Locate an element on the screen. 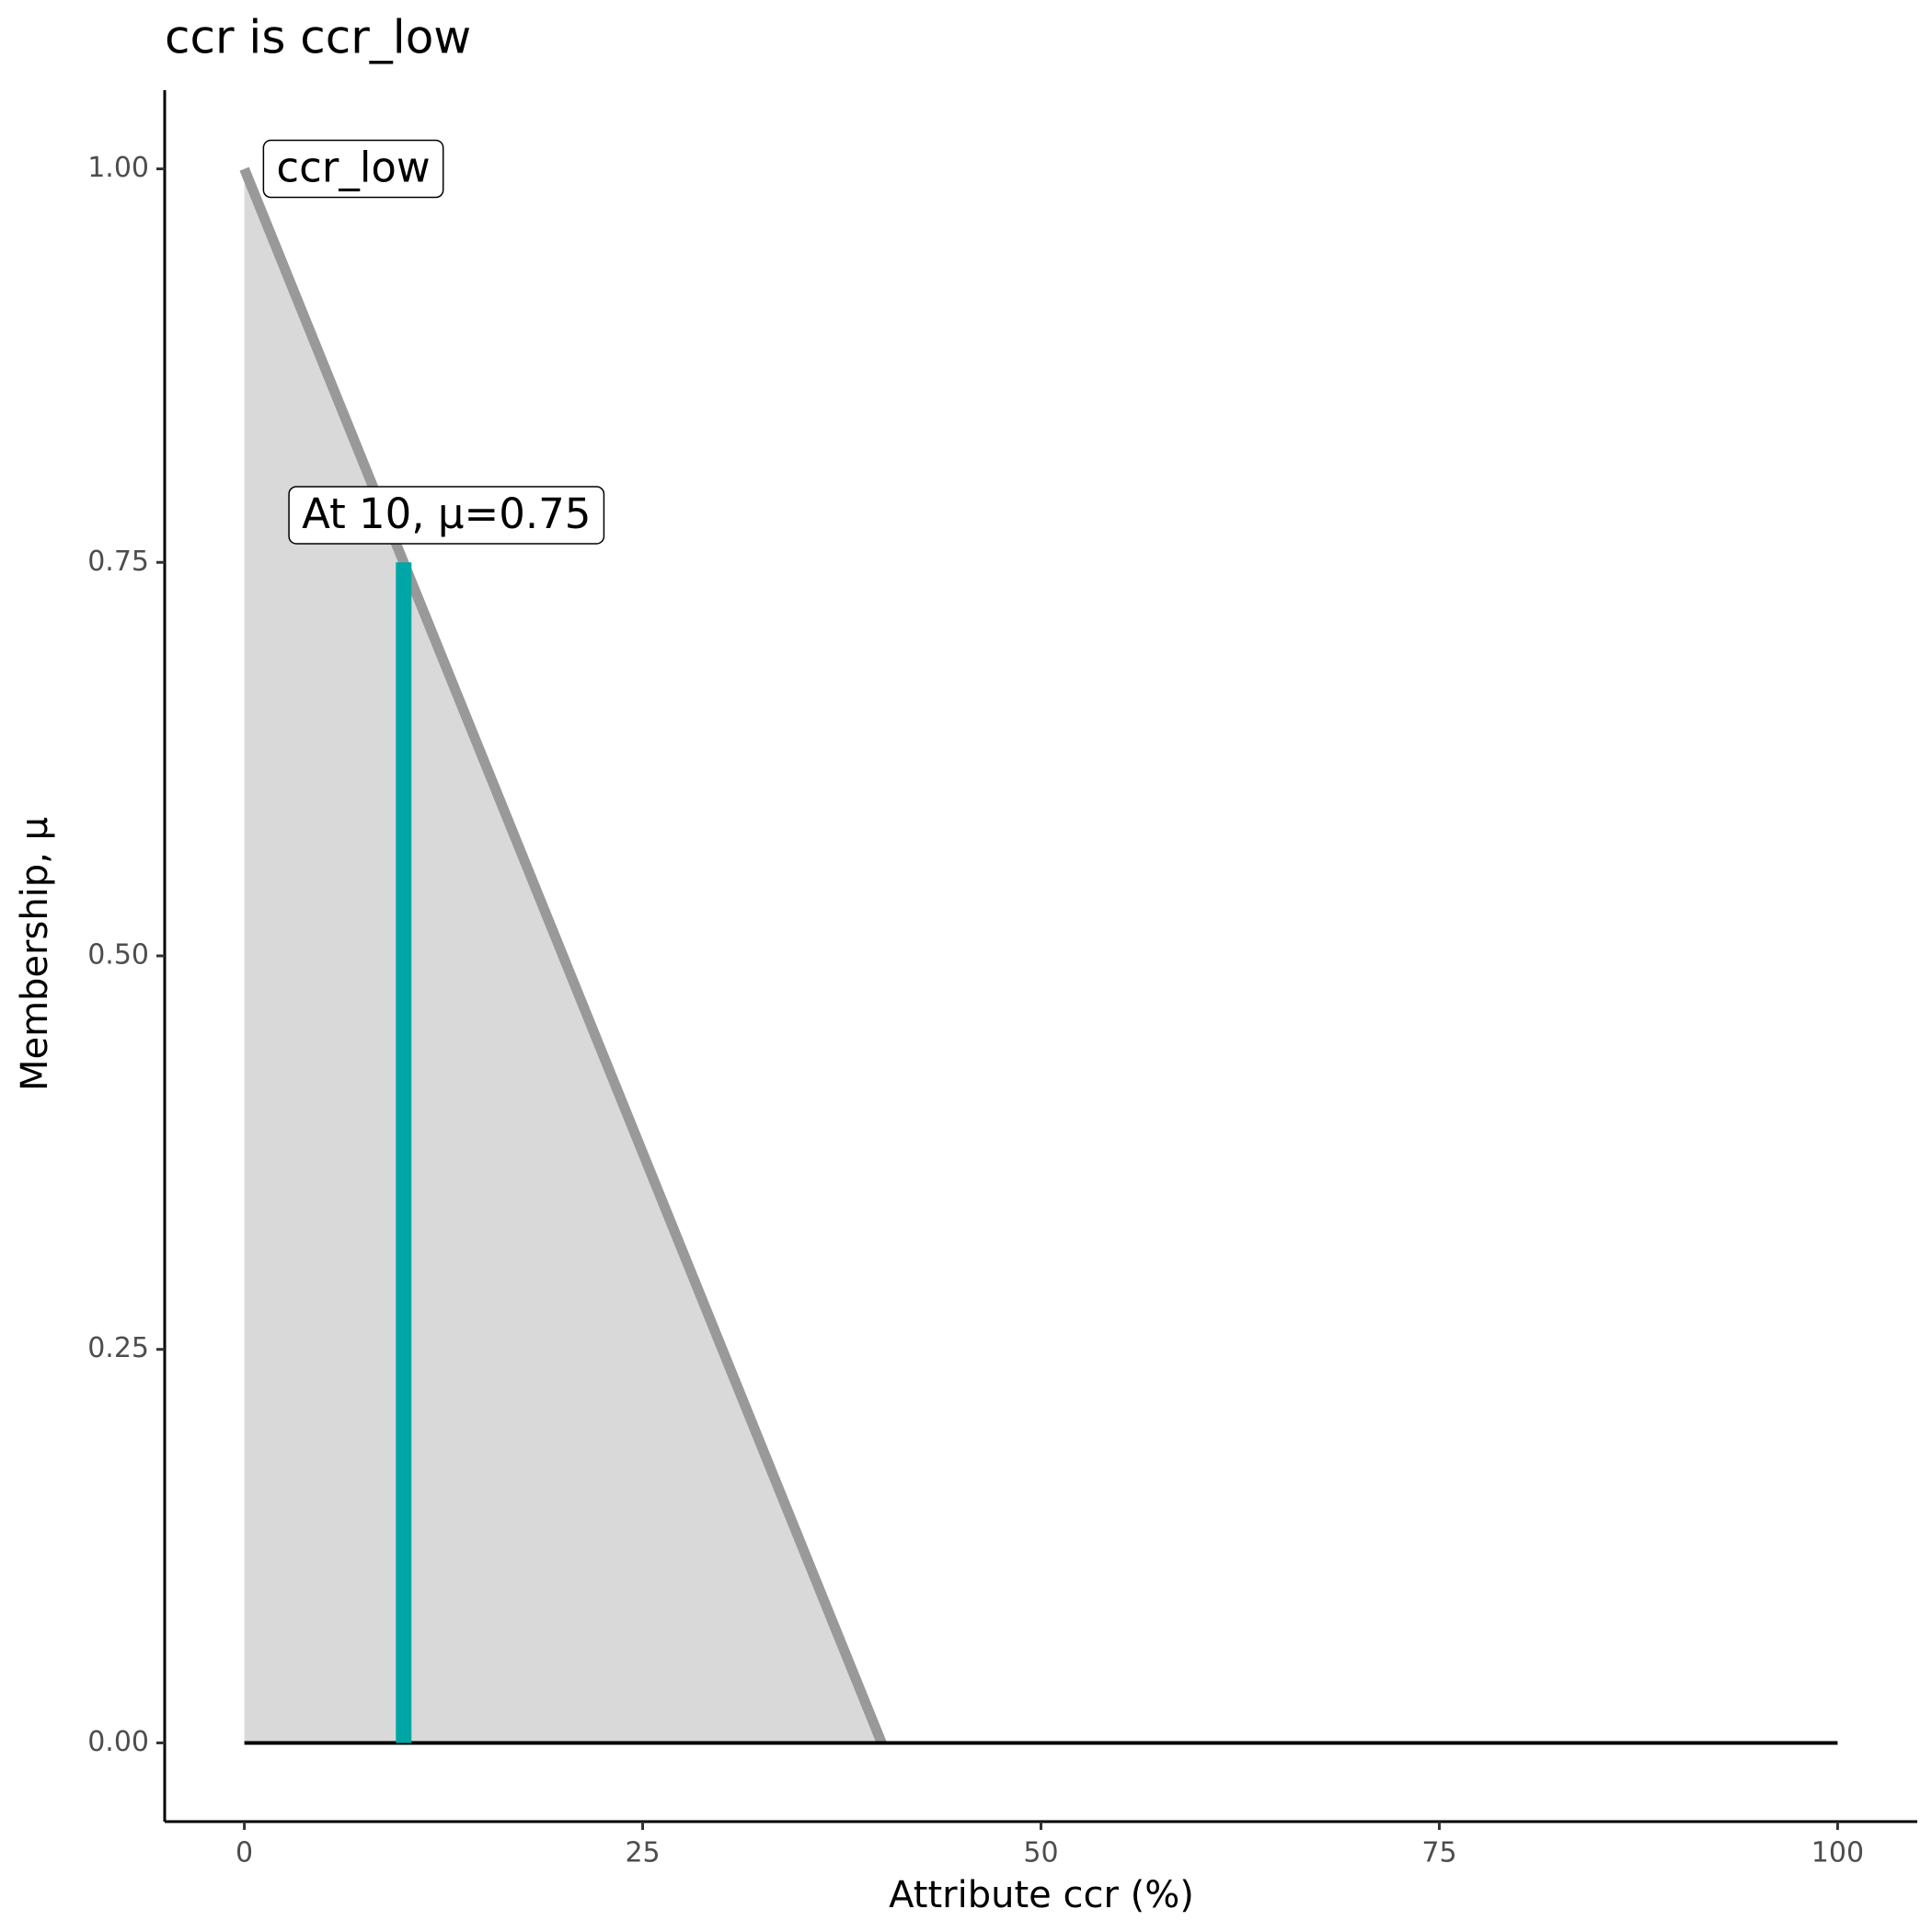  x-tick-label: 0 is located at coordinates (244, 1853).